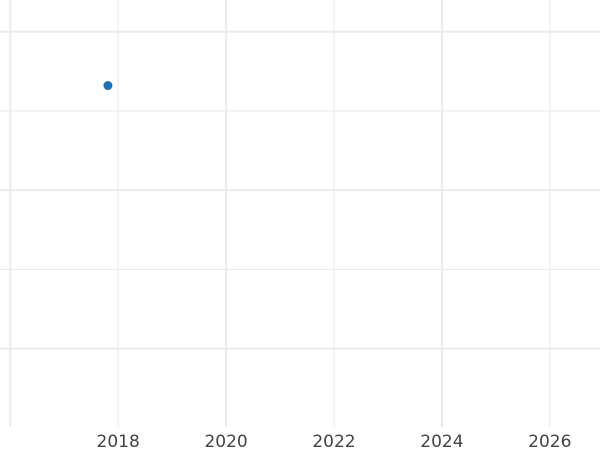 This screenshot has width=600, height=454. What do you see at coordinates (118, 441) in the screenshot?
I see `x-tick-label: 2018` at bounding box center [118, 441].